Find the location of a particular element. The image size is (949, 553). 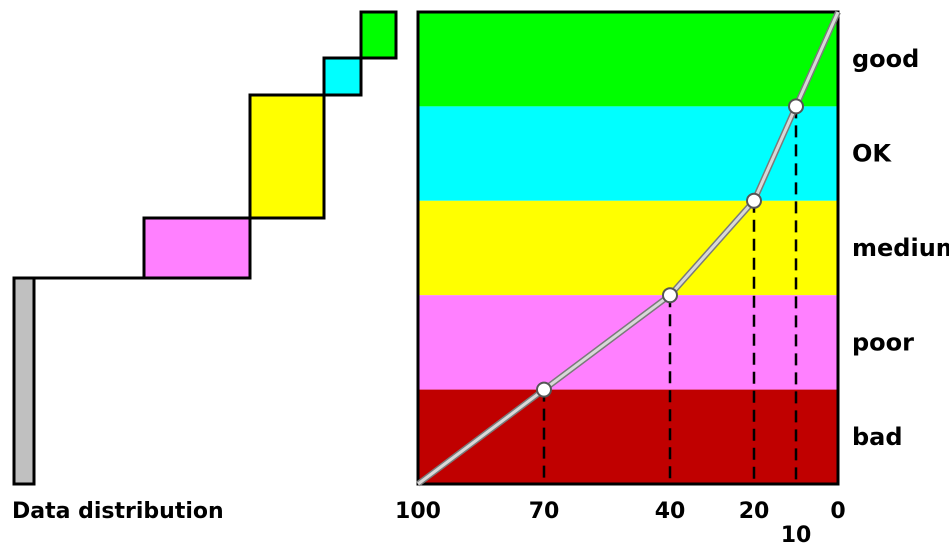

distribution-box-good is located at coordinates (378, 35).